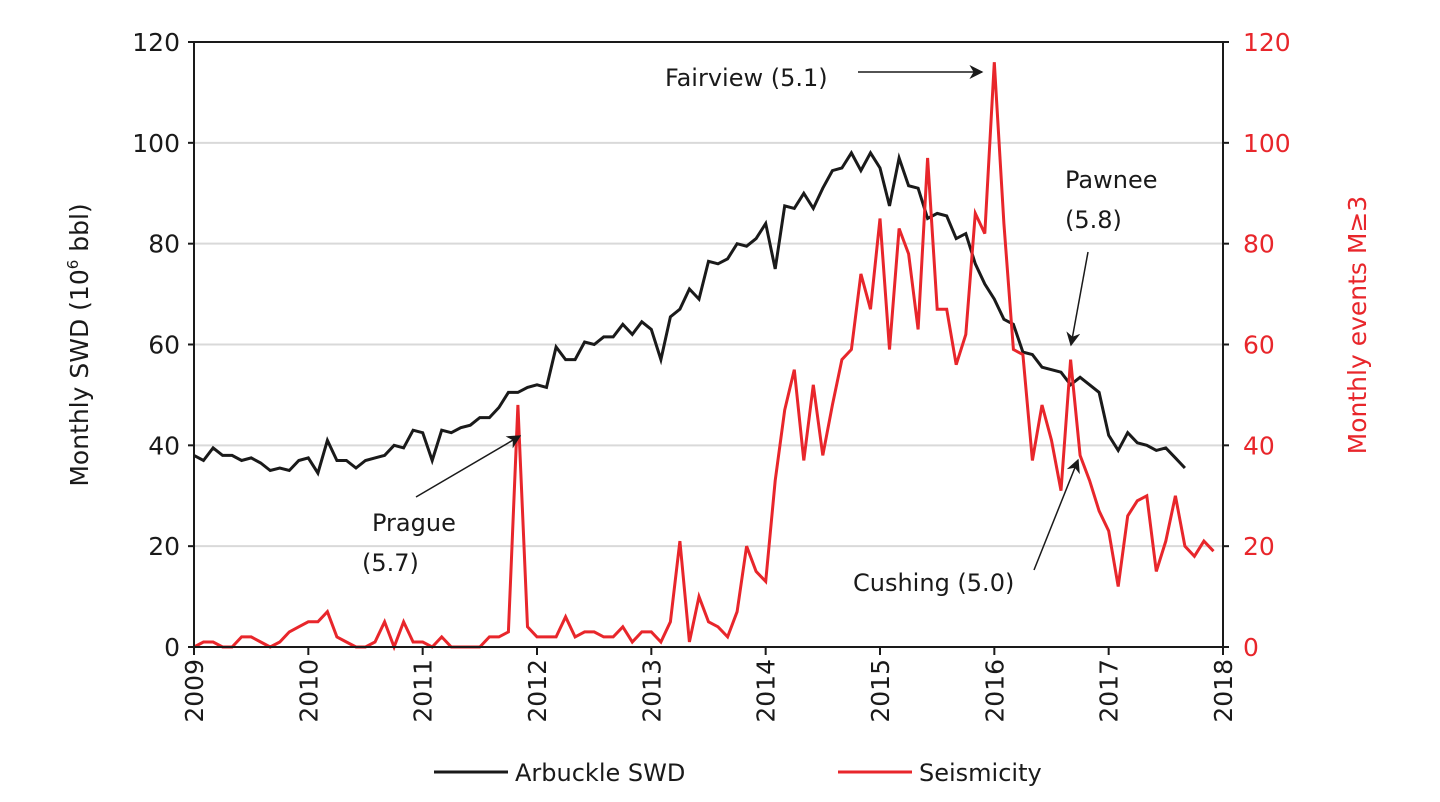 The image size is (1440, 802). Describe the element at coordinates (414, 523) in the screenshot. I see `annotation-prague-label-1: Prague` at that location.